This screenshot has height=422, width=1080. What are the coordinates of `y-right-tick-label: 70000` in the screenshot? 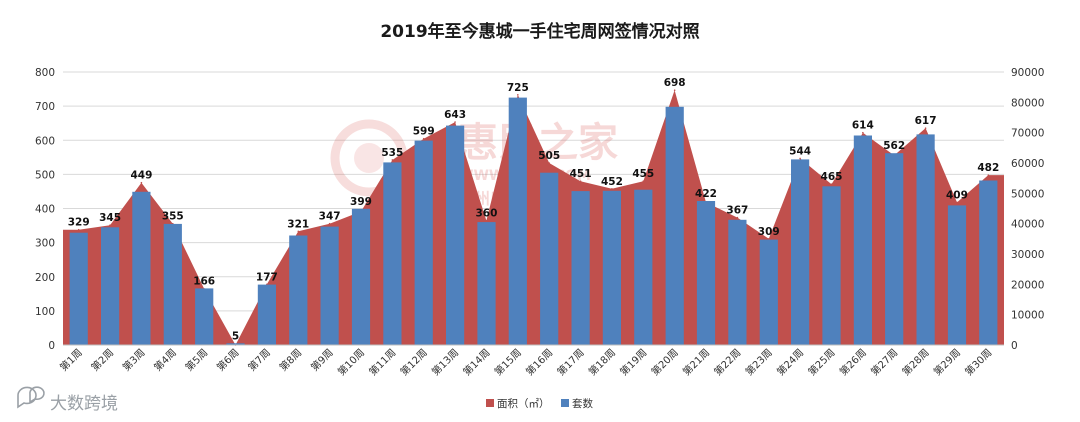 It's located at (1027, 134).